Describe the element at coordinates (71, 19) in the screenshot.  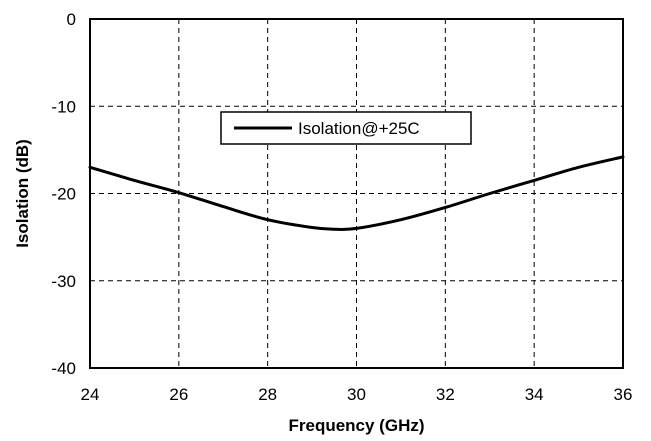
I see `y-tick-label: 0` at that location.